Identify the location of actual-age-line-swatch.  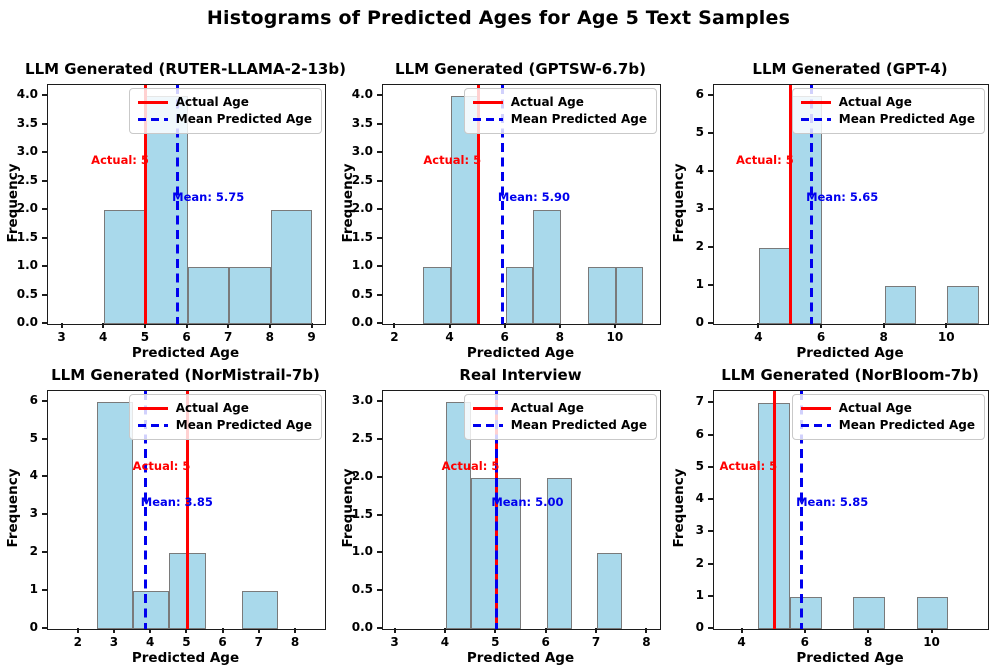
(815, 408).